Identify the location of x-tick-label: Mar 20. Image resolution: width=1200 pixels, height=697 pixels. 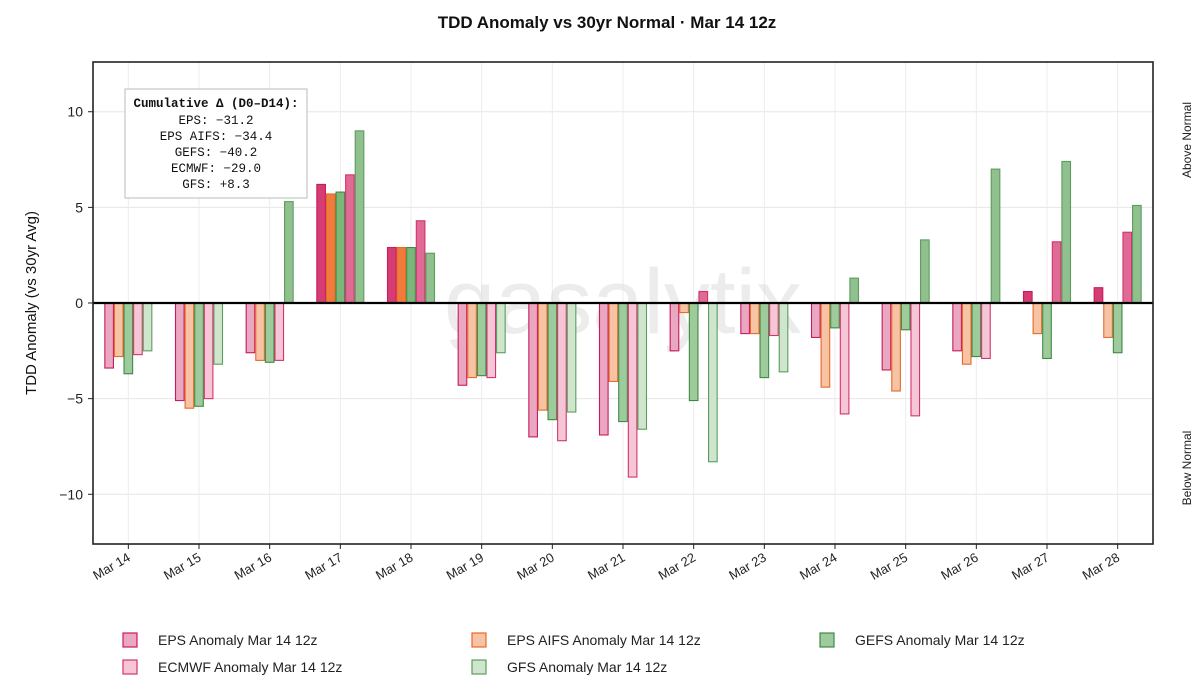
(535, 566).